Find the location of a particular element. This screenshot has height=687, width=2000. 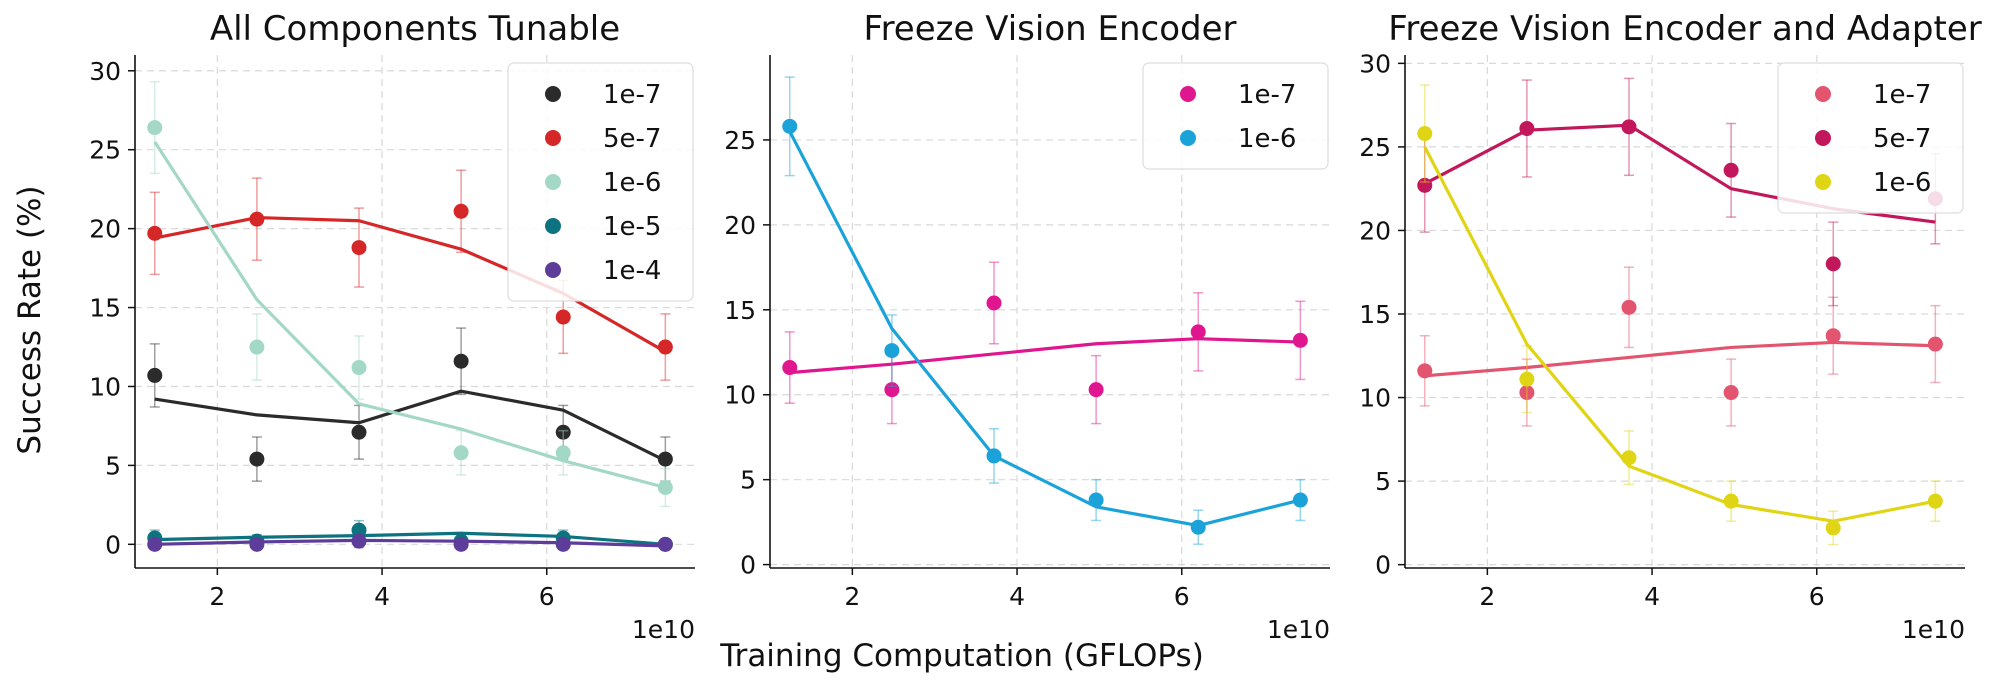

x-axis-label: Training Computation (GFLOPs) is located at coordinates (961, 656).